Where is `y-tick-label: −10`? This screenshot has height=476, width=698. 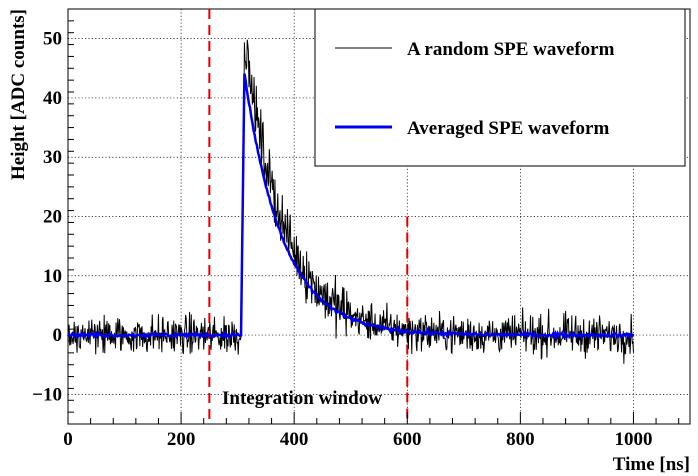
y-tick-label: −10 is located at coordinates (47, 394).